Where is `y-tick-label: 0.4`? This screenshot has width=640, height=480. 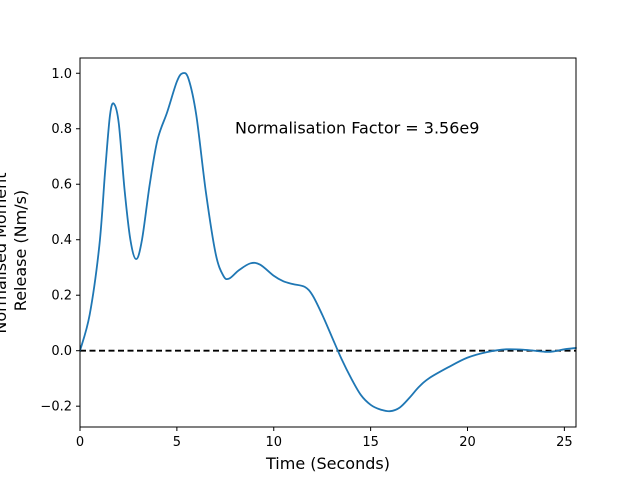
y-tick-label: 0.4 is located at coordinates (61, 240).